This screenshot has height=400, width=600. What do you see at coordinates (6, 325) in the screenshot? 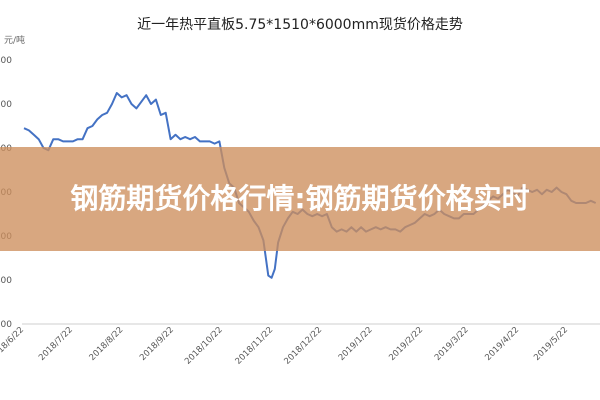
I see `y-tick-label: 4200` at bounding box center [6, 325].